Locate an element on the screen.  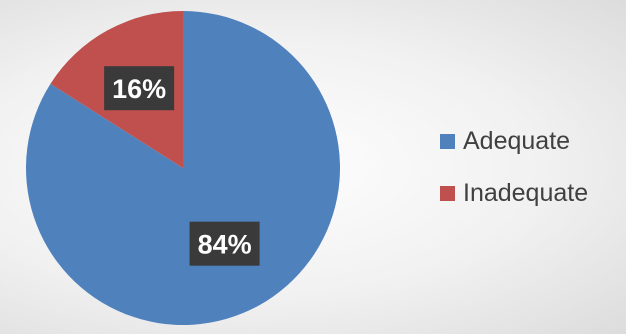
data-label-text: 16% is located at coordinates (139, 89).